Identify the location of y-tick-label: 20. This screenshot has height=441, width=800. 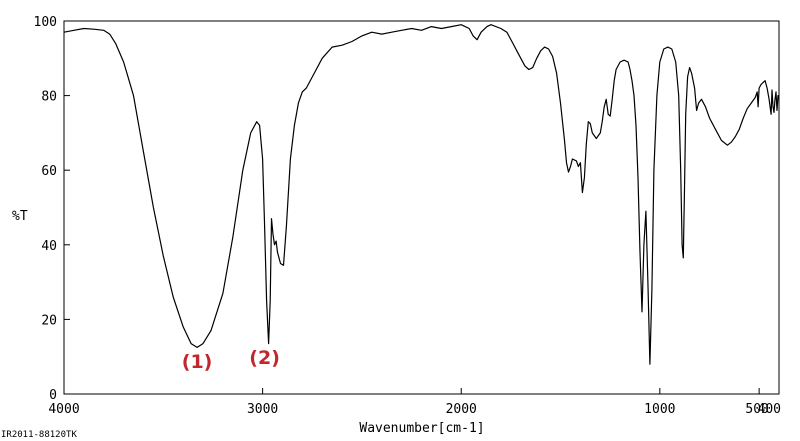
(49, 320).